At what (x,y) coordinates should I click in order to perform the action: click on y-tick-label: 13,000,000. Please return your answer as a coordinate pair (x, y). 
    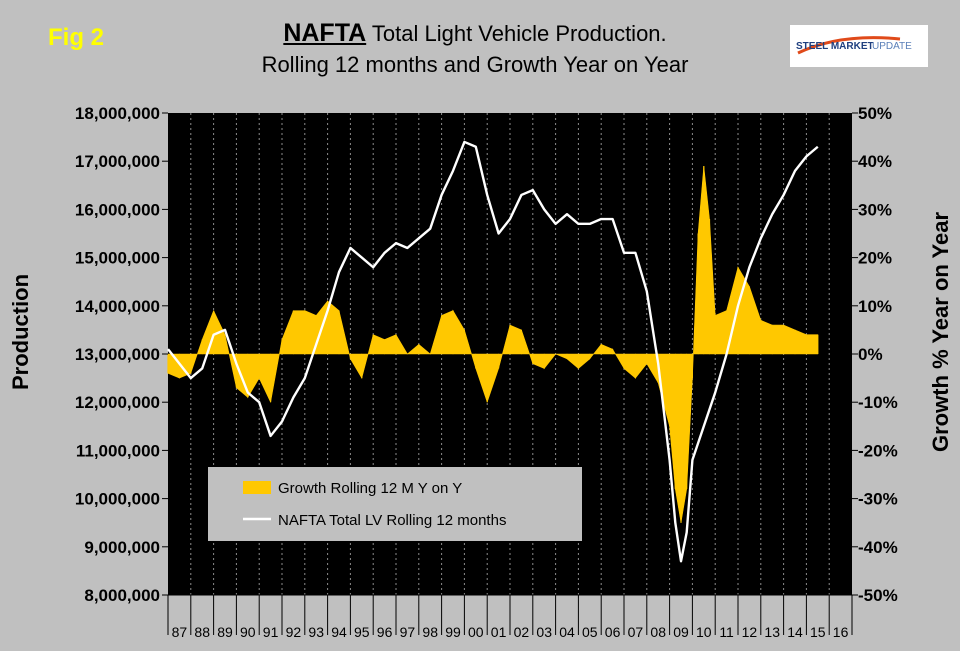
    Looking at the image, I should click on (117, 354).